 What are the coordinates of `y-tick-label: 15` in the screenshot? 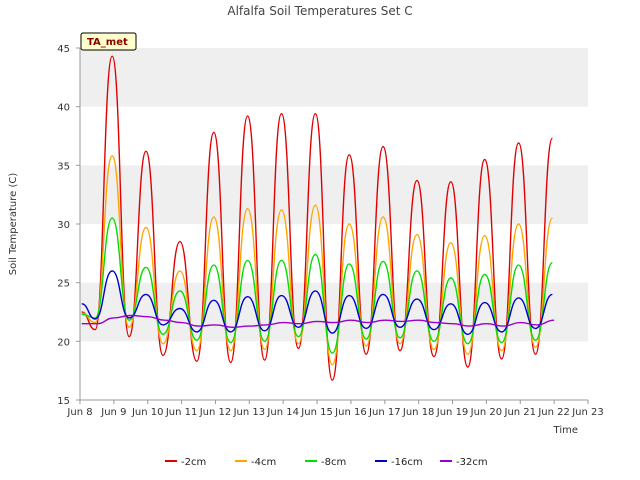 It's located at (63, 401).